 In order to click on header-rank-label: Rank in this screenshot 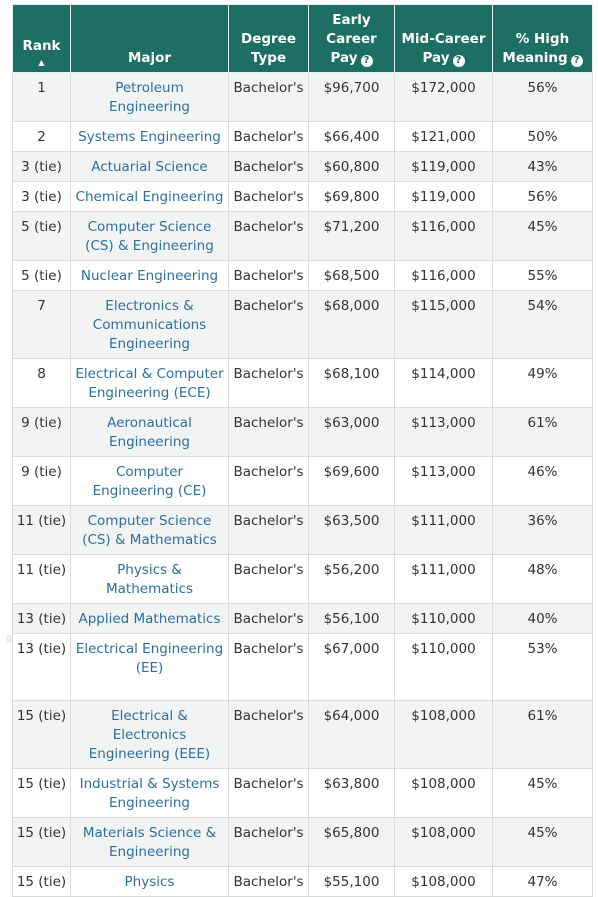, I will do `click(41, 46)`.